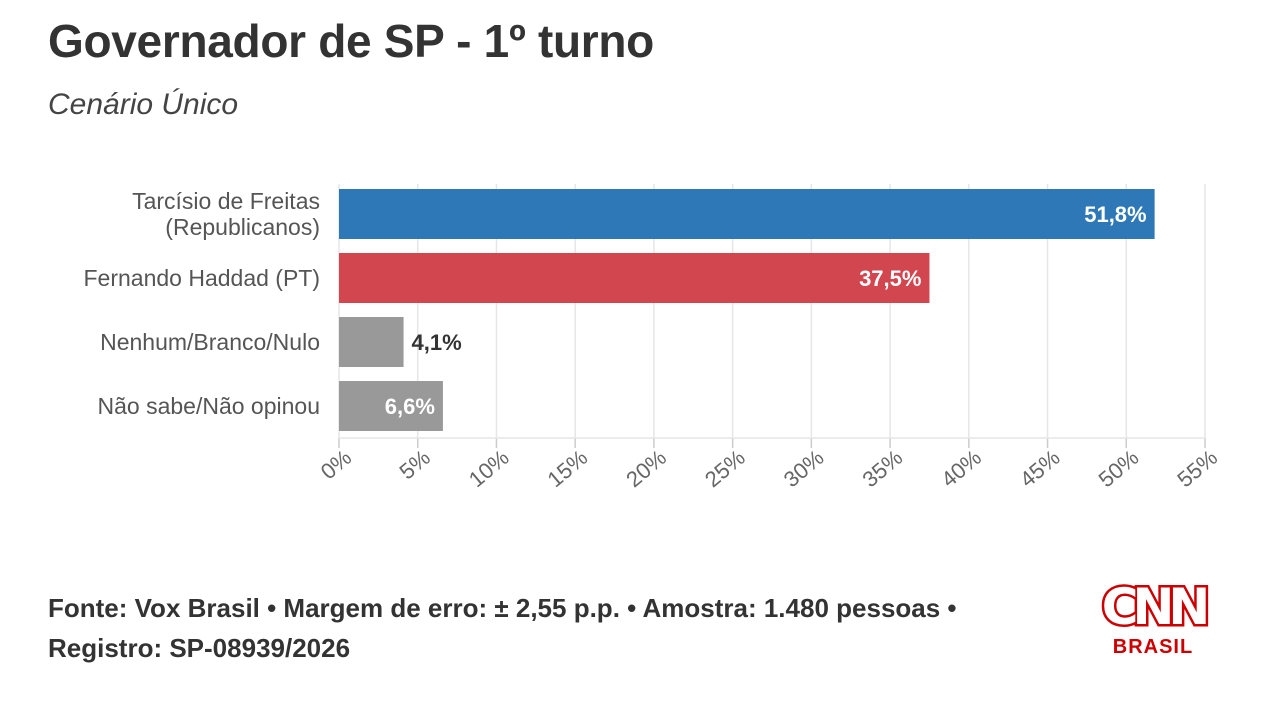  What do you see at coordinates (1115, 214) in the screenshot?
I see `value-label: 51,8%` at bounding box center [1115, 214].